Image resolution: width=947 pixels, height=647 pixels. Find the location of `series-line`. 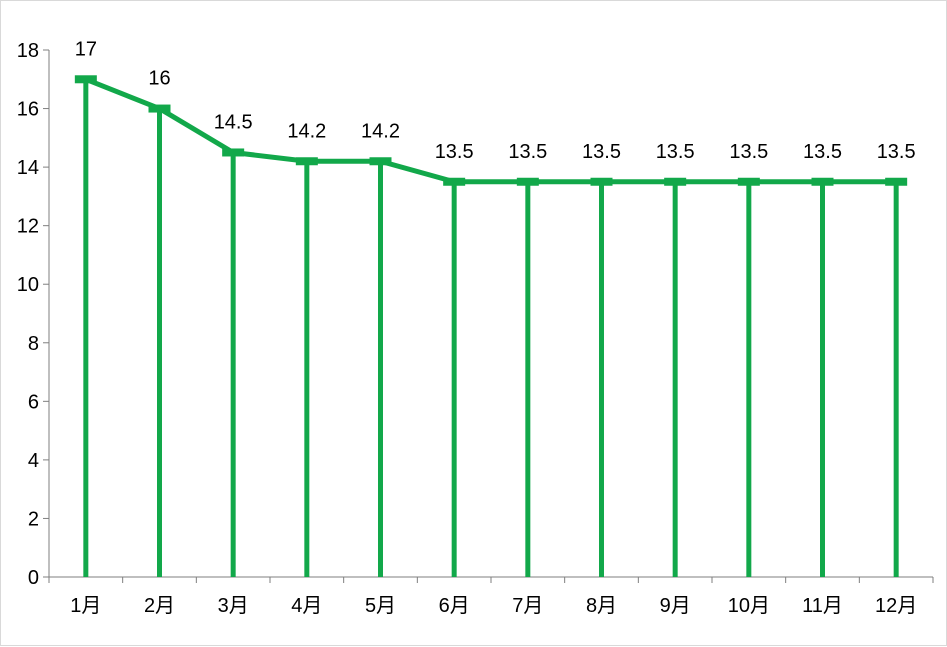

series-line is located at coordinates (490, 130).